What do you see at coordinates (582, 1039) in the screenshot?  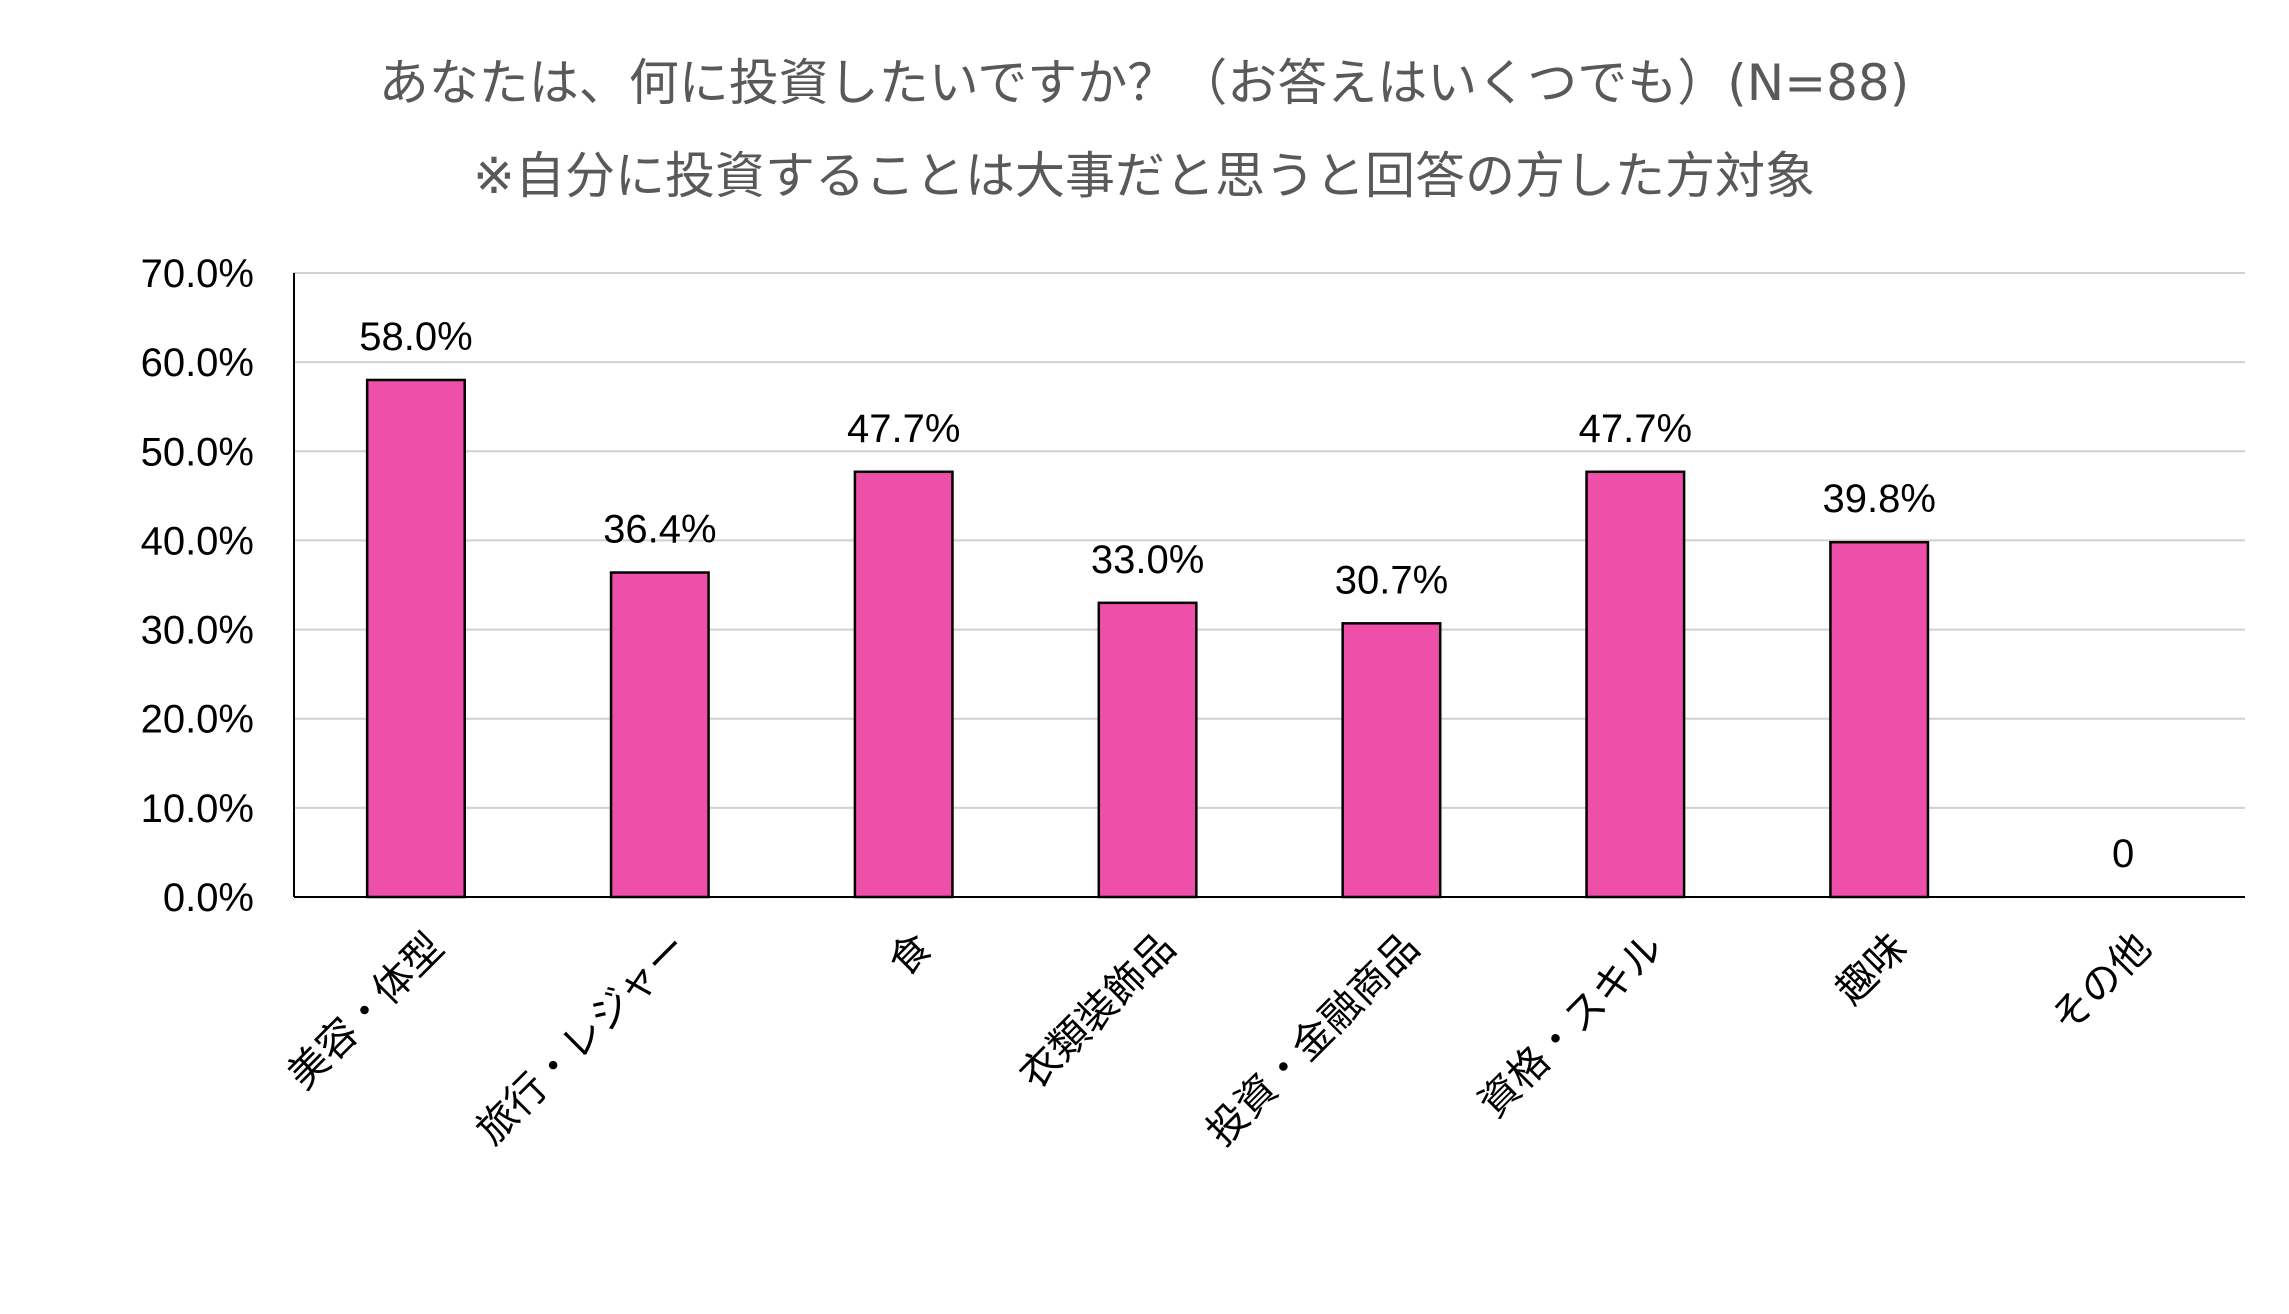 I see `x-tick-label: 旅行・レジャー` at bounding box center [582, 1039].